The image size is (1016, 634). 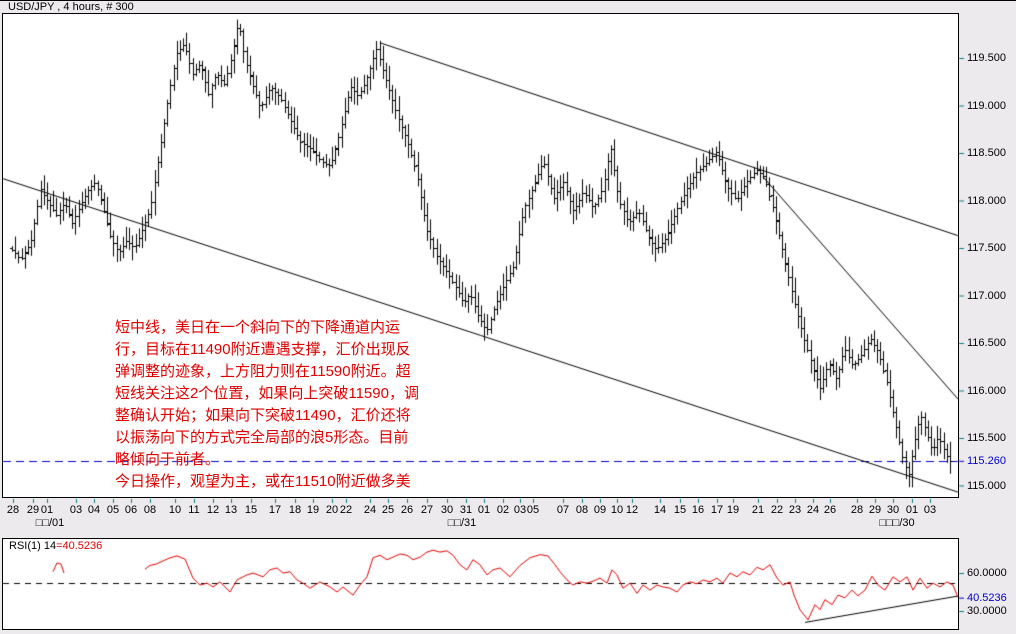 I want to click on date-label: 02, so click(x=503, y=510).